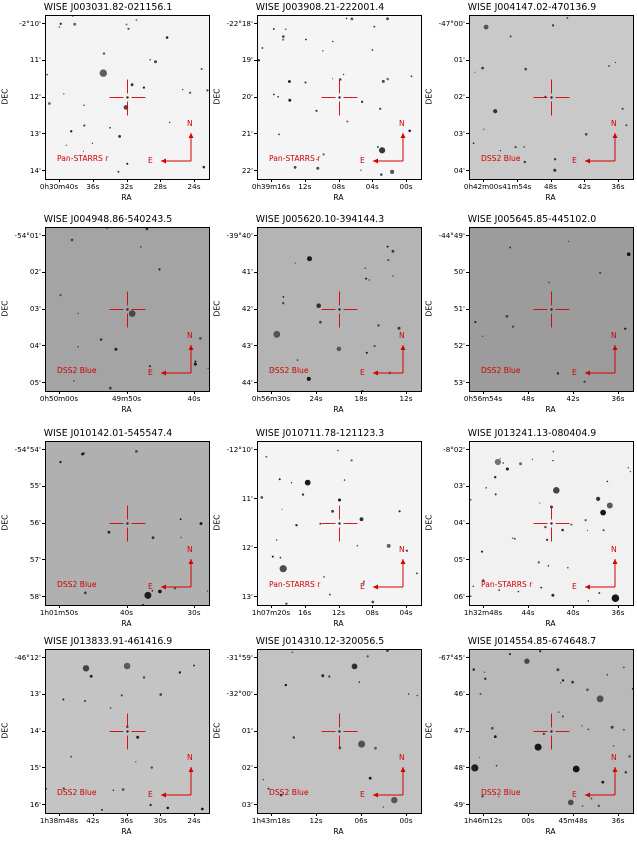  Describe the element at coordinates (532, 219) in the screenshot. I see `panel-title: WISE J005645.85-445102.0` at that location.